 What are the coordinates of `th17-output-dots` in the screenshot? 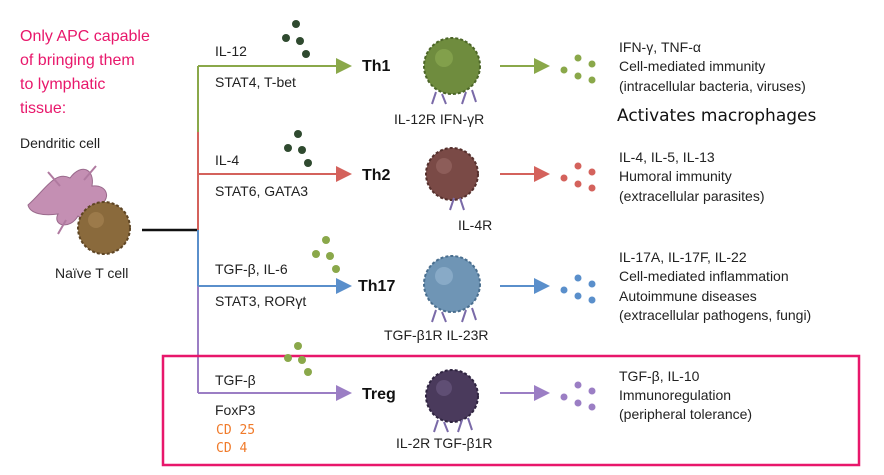 It's located at (578, 289).